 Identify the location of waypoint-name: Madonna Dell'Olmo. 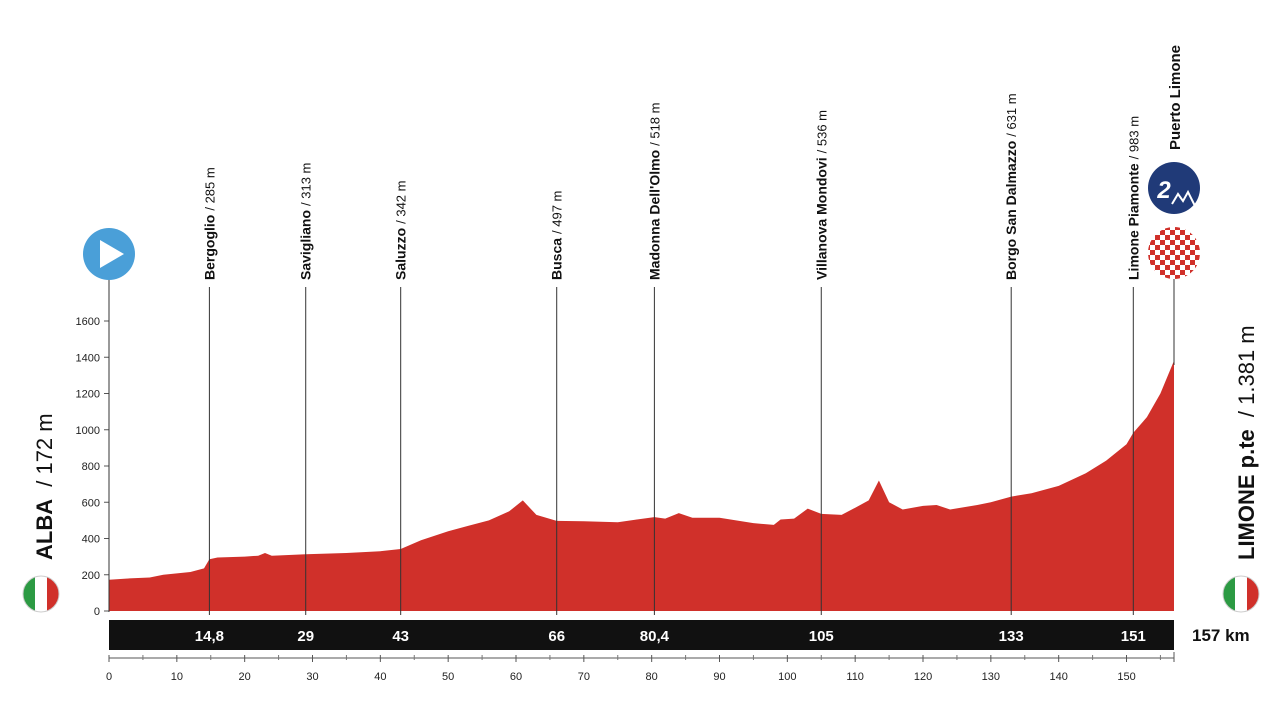
(654, 215).